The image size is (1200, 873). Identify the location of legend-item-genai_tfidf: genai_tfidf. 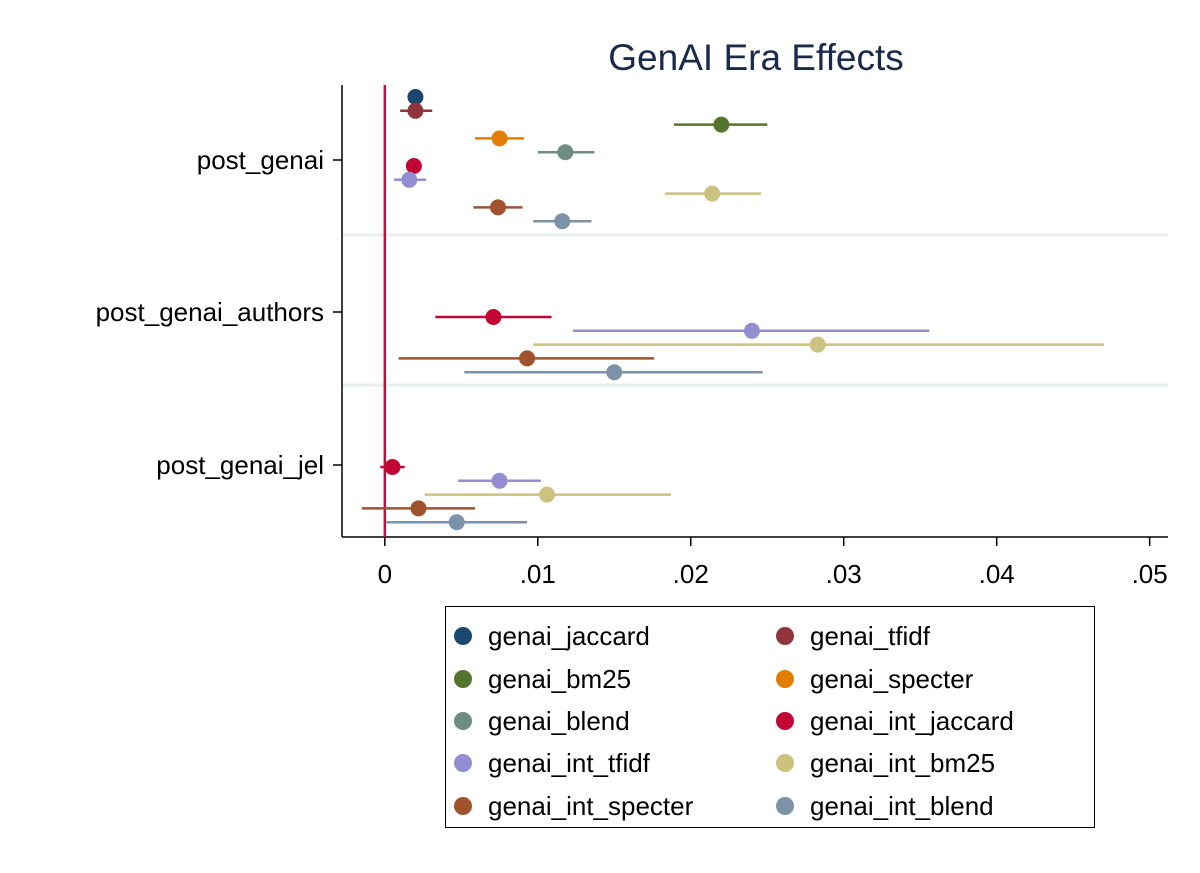
(853, 636).